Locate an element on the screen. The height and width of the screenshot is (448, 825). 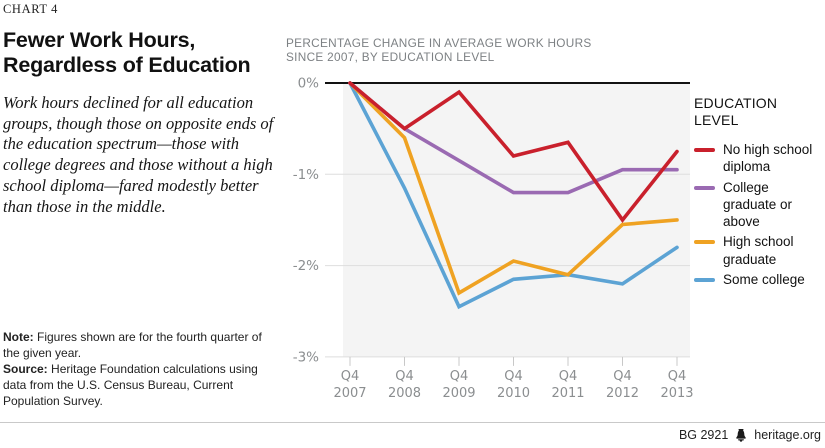
source-label: Source: is located at coordinates (25, 369).